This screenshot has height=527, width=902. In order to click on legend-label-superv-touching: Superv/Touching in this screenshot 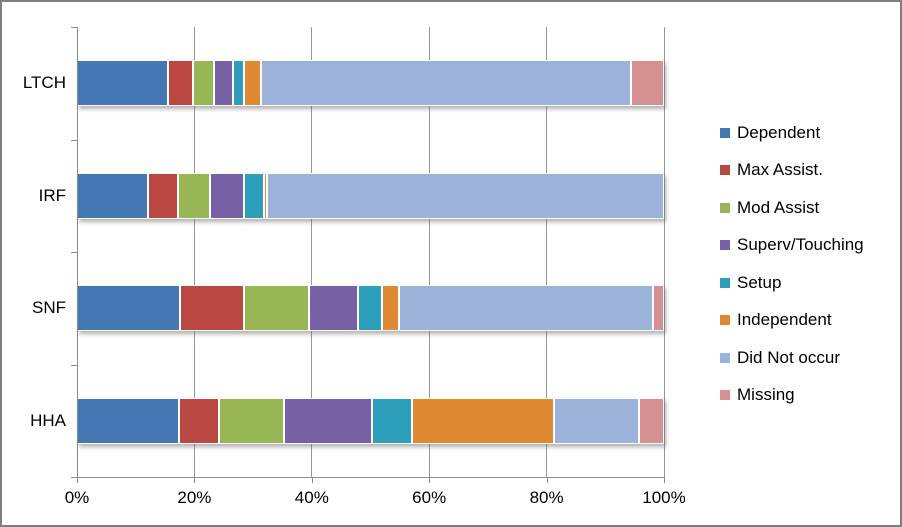, I will do `click(800, 245)`.